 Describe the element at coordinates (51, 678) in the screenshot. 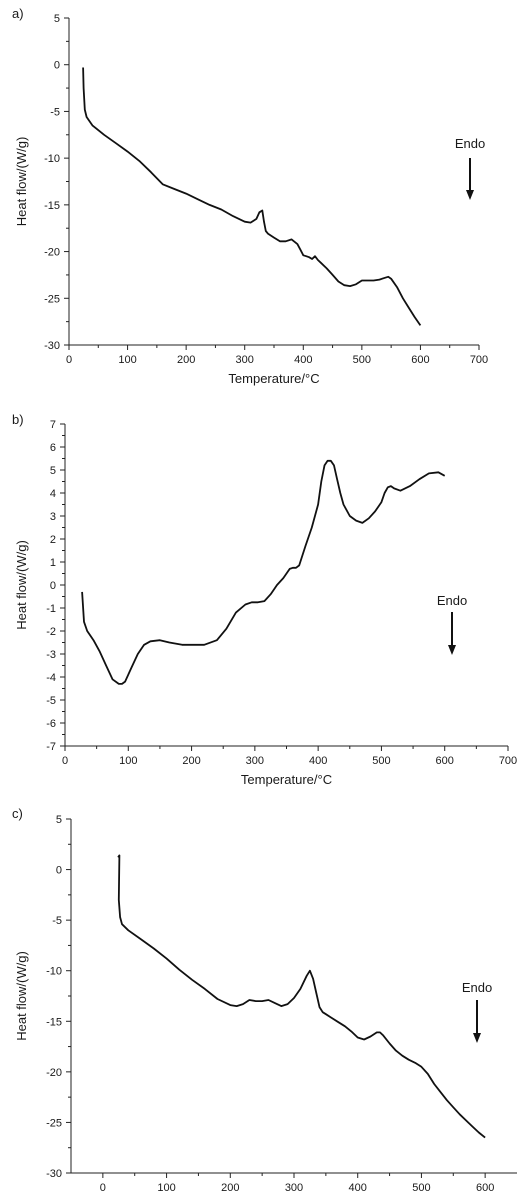

I see `y-tick-label: -4` at that location.